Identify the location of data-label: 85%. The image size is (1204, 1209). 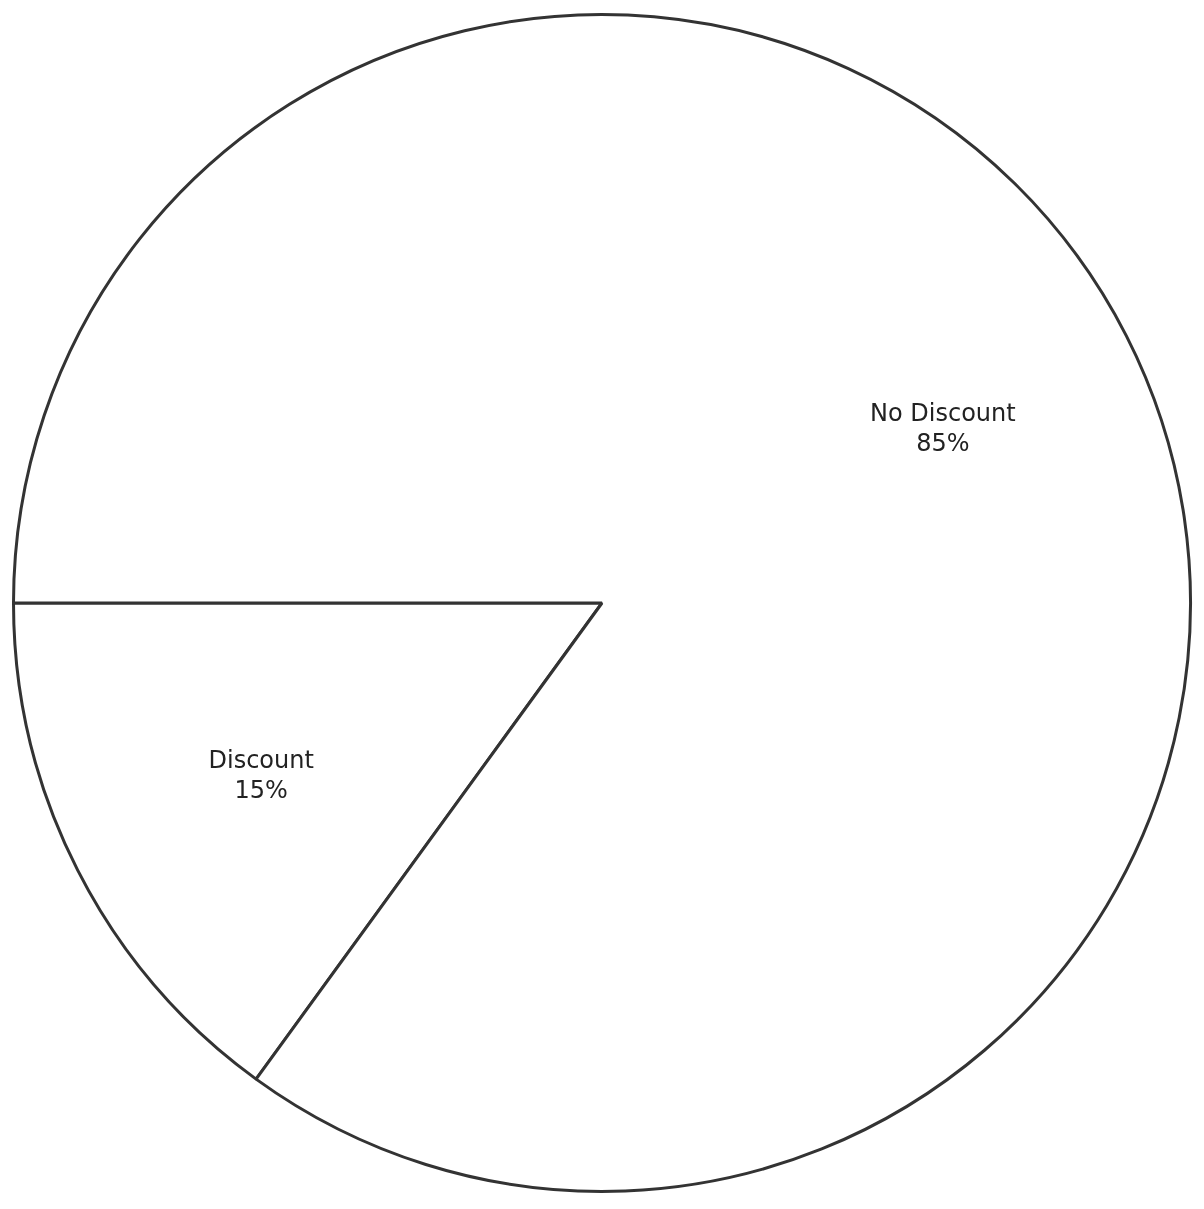
(943, 442).